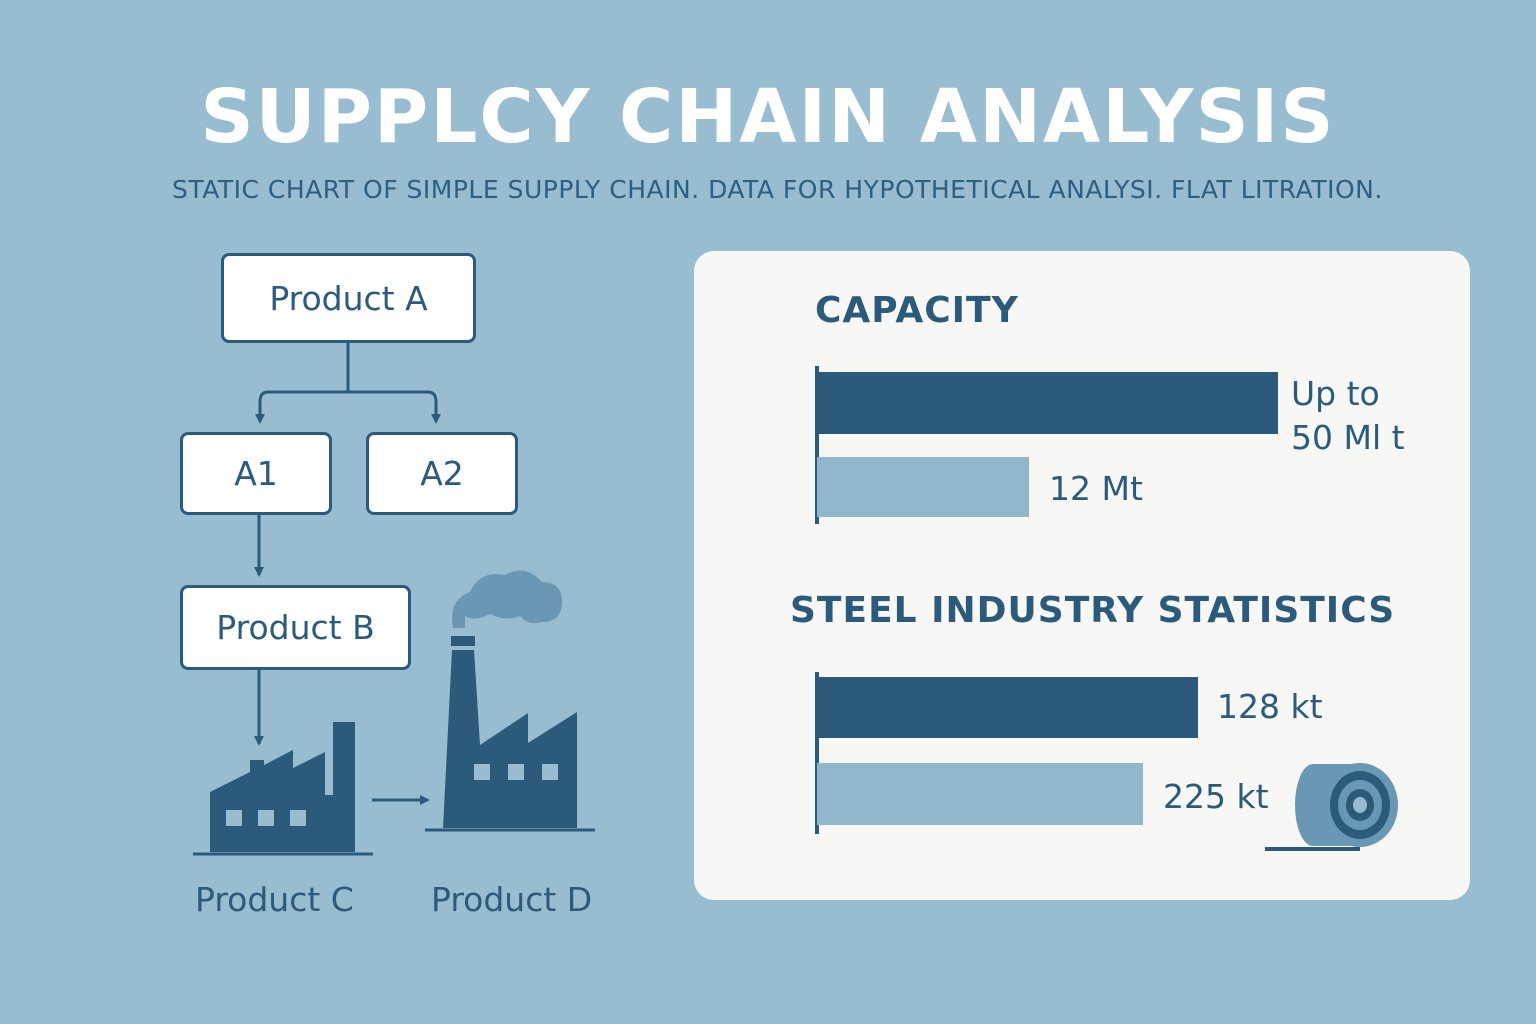  I want to click on label-product-d: Product D, so click(512, 899).